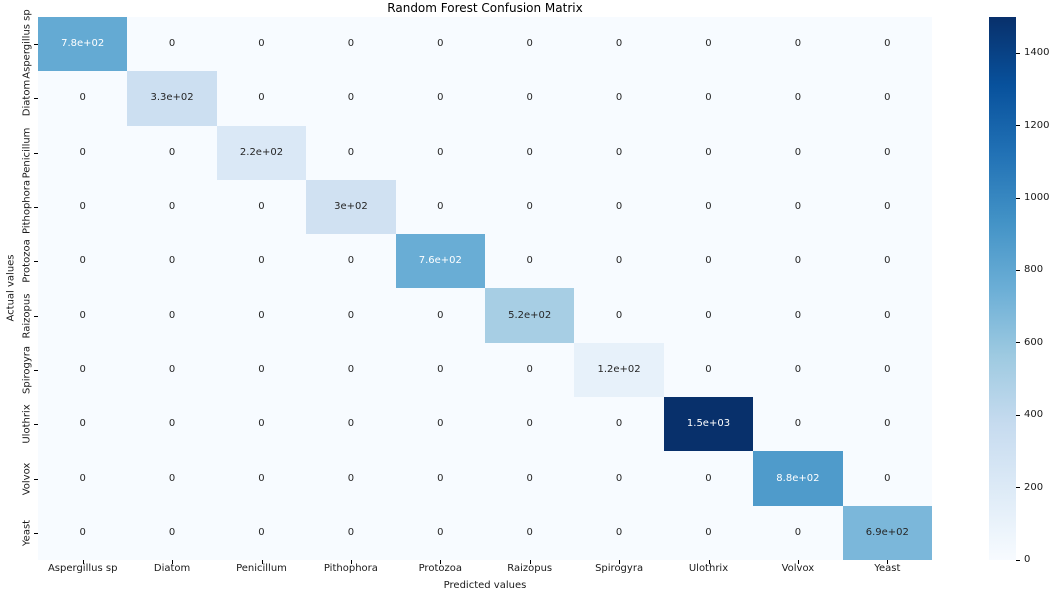  Describe the element at coordinates (27, 207) in the screenshot. I see `y-tick-label: Pithophora` at that location.